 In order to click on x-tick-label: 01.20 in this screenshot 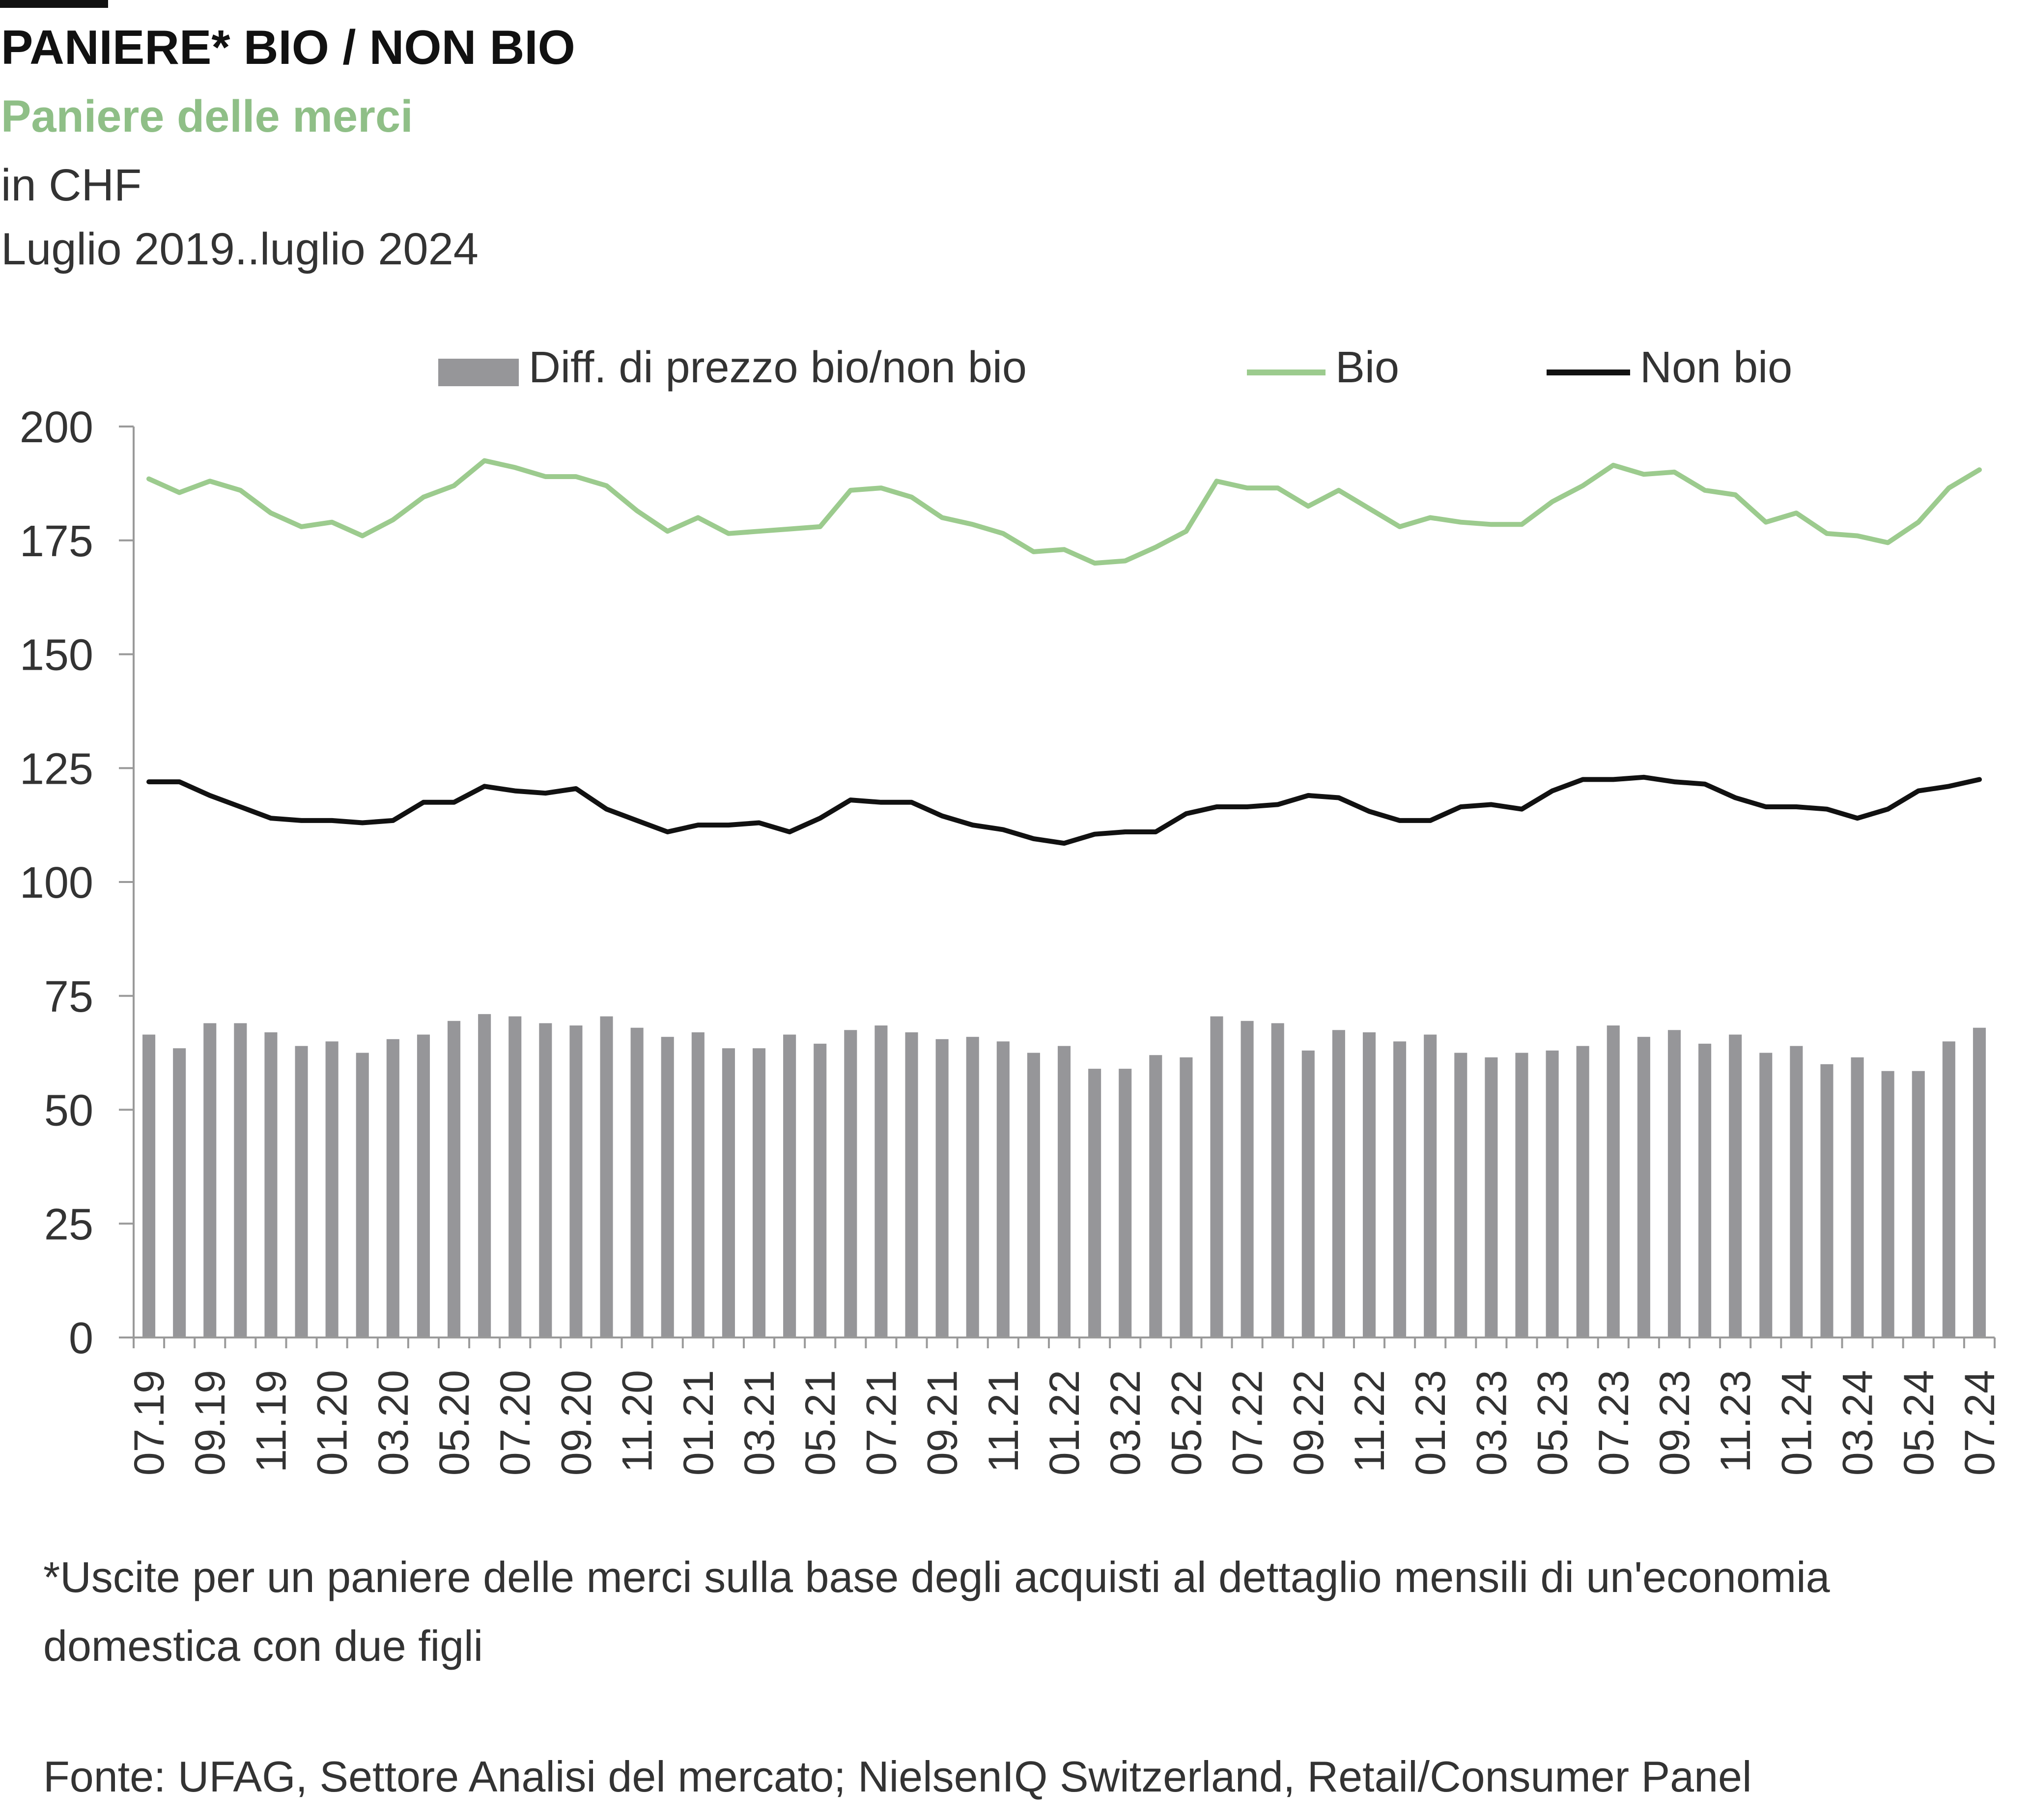, I will do `click(332, 1423)`.